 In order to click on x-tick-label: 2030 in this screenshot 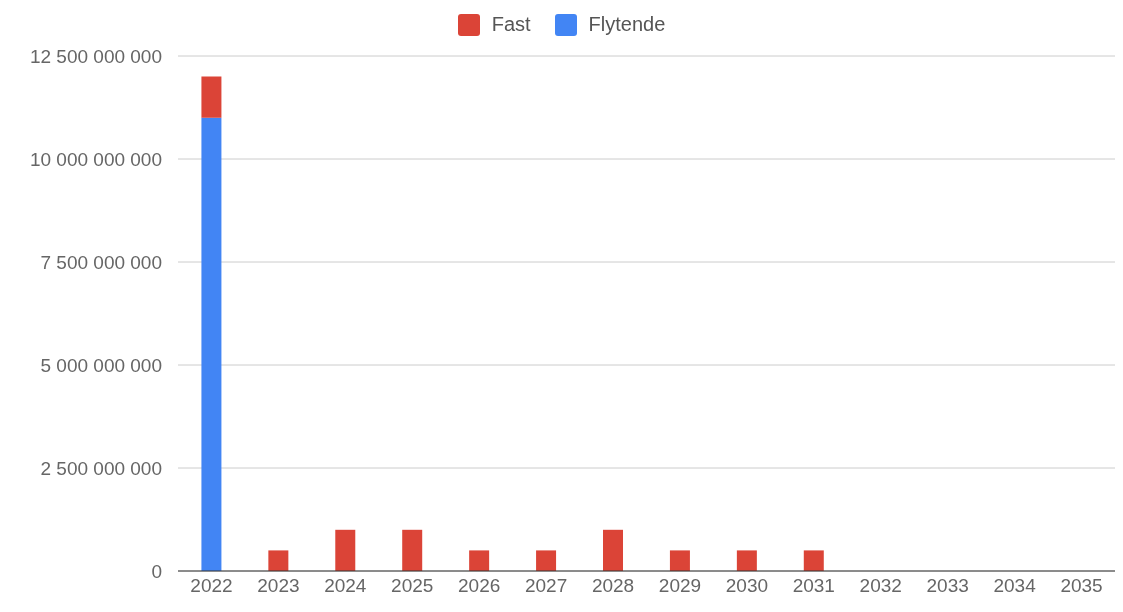, I will do `click(747, 586)`.